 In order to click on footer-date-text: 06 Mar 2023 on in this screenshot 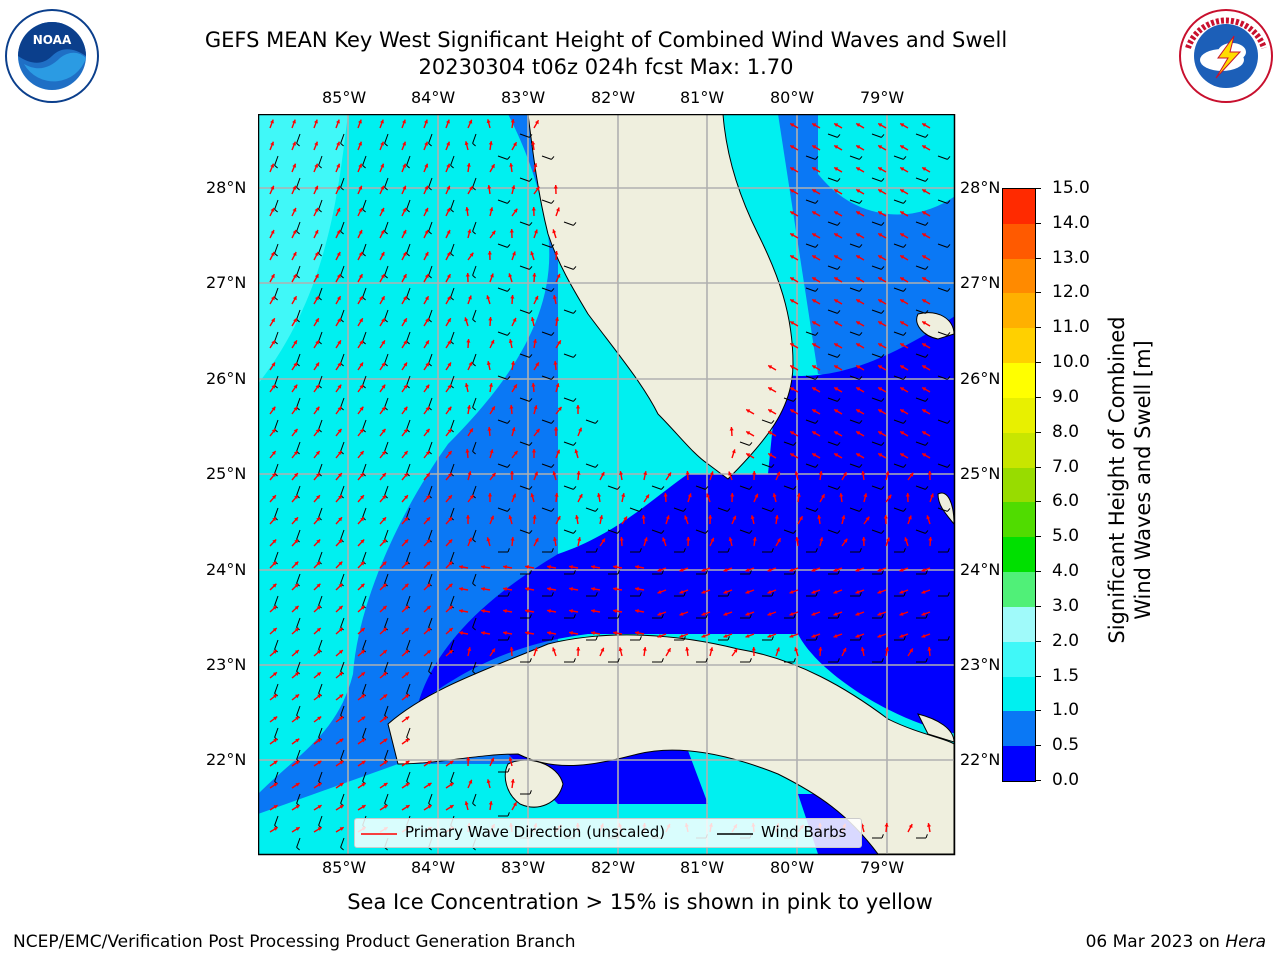, I will do `click(1155, 942)`.